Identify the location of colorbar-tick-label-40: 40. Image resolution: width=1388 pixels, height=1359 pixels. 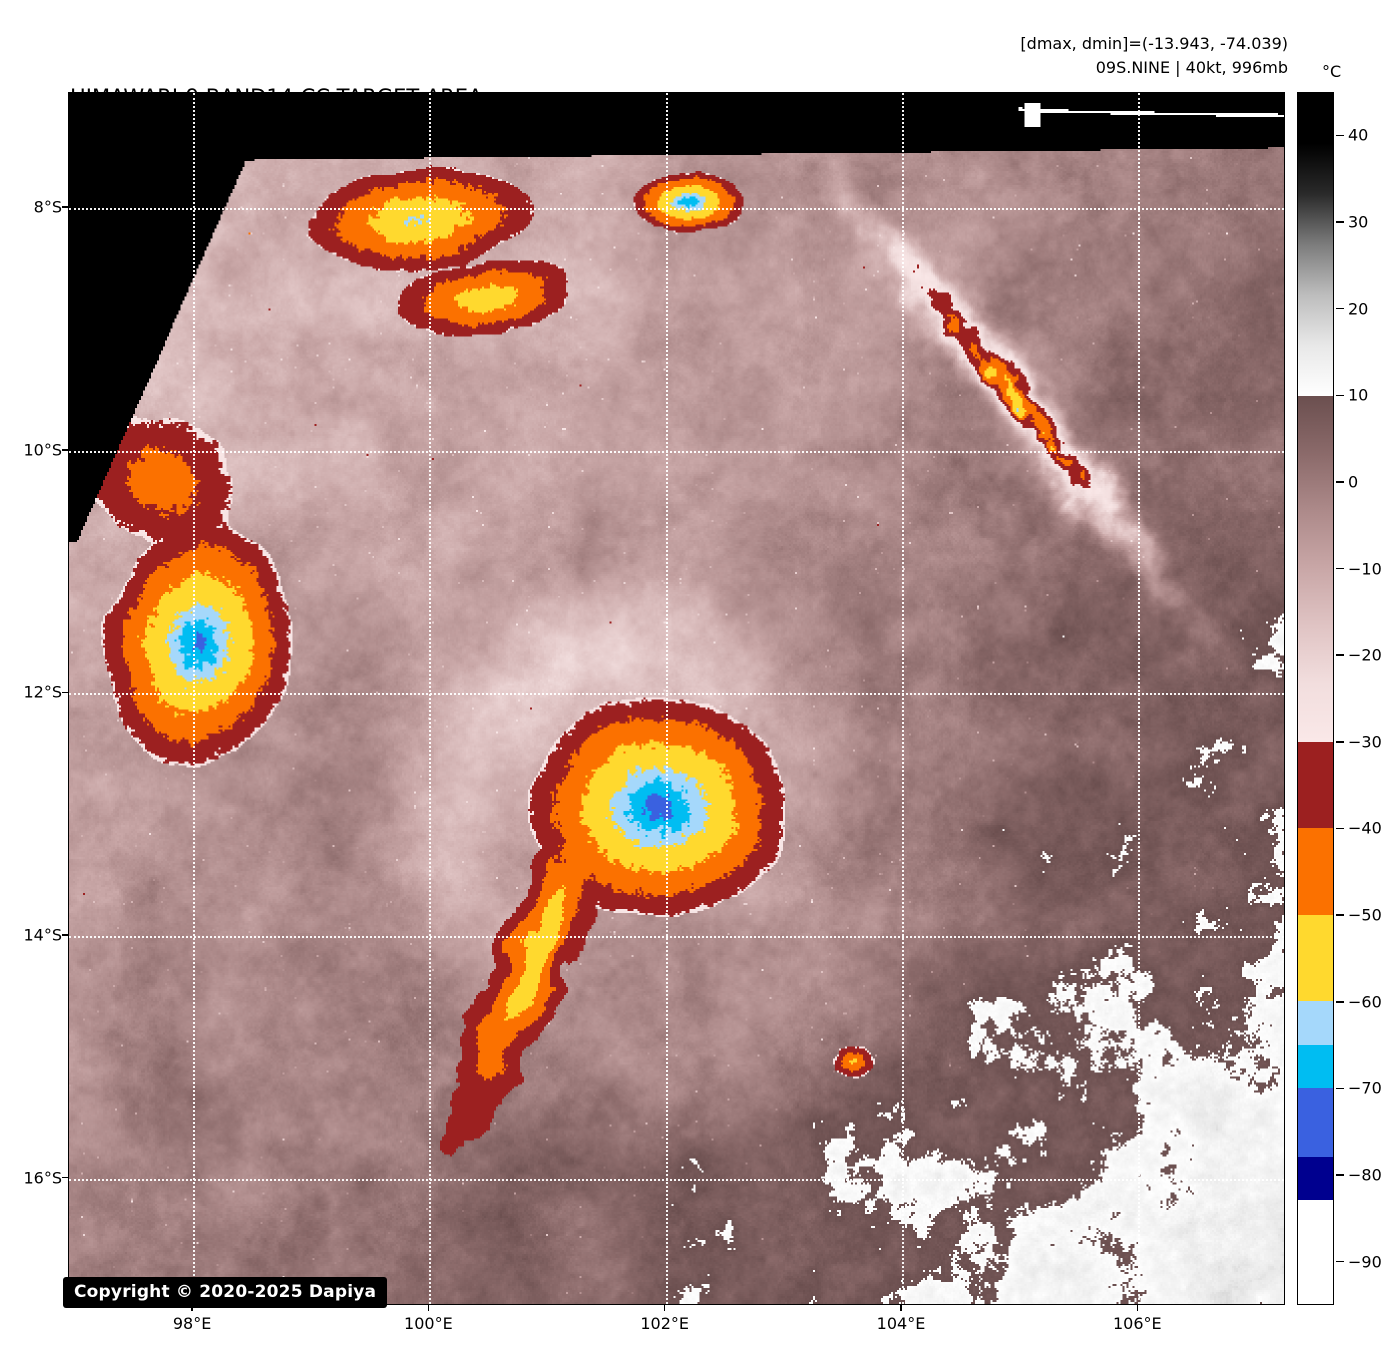
(1358, 135).